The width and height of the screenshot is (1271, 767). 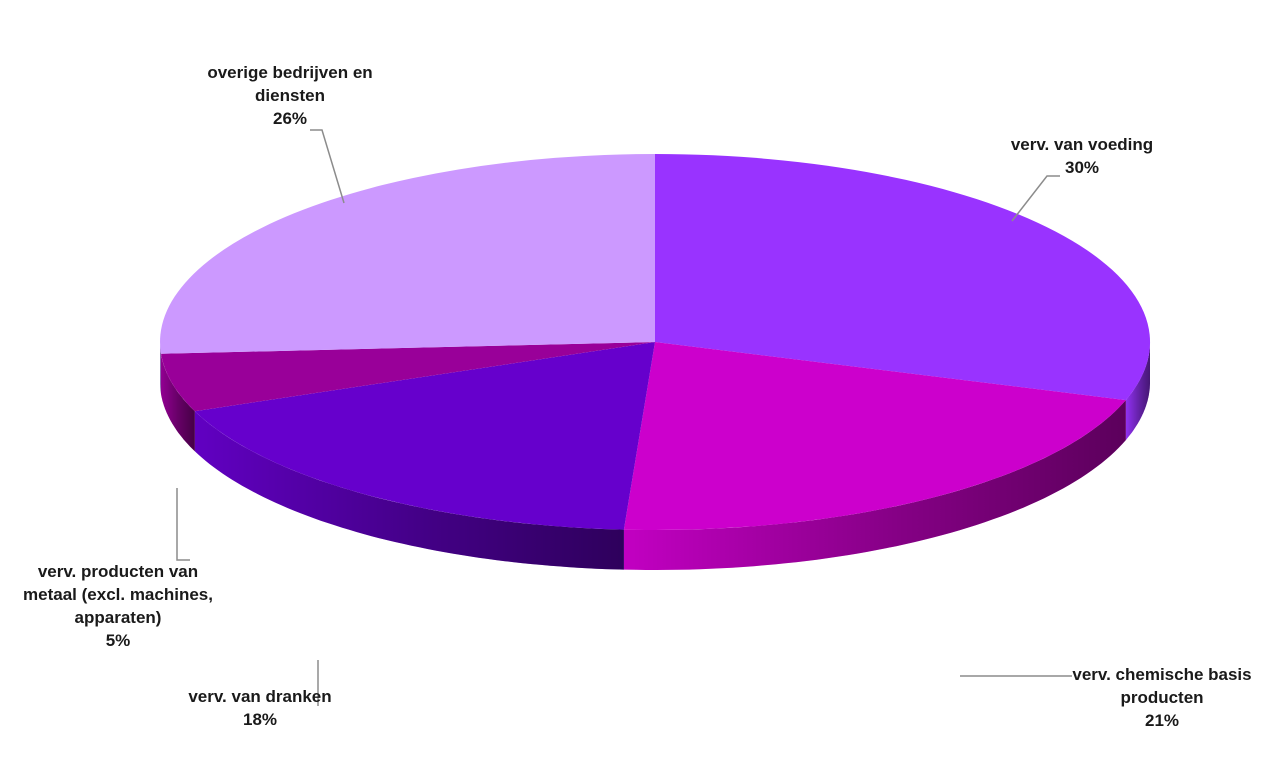 What do you see at coordinates (260, 719) in the screenshot?
I see `slice-value-label-2: 18%` at bounding box center [260, 719].